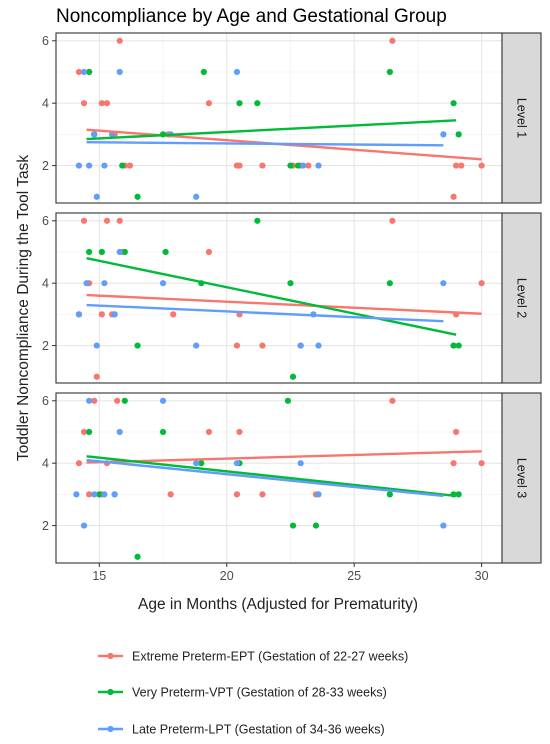  Describe the element at coordinates (99, 576) in the screenshot. I see `x-tick-label: 15` at that location.